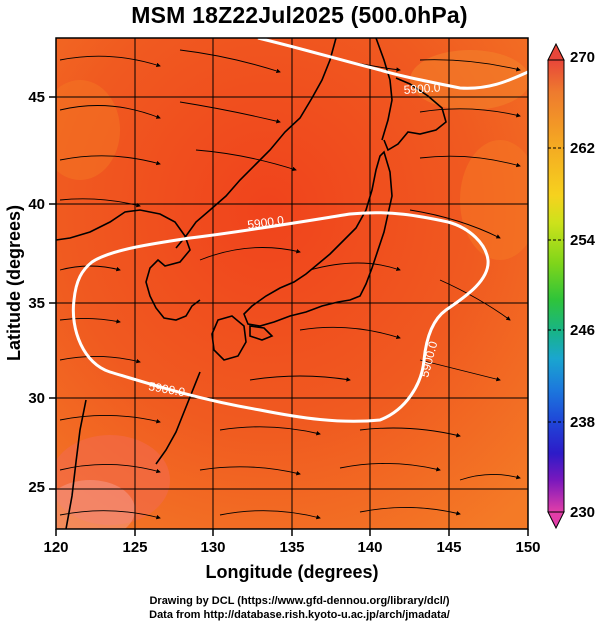  Describe the element at coordinates (369, 547) in the screenshot. I see `x-tick-label: 140` at that location.